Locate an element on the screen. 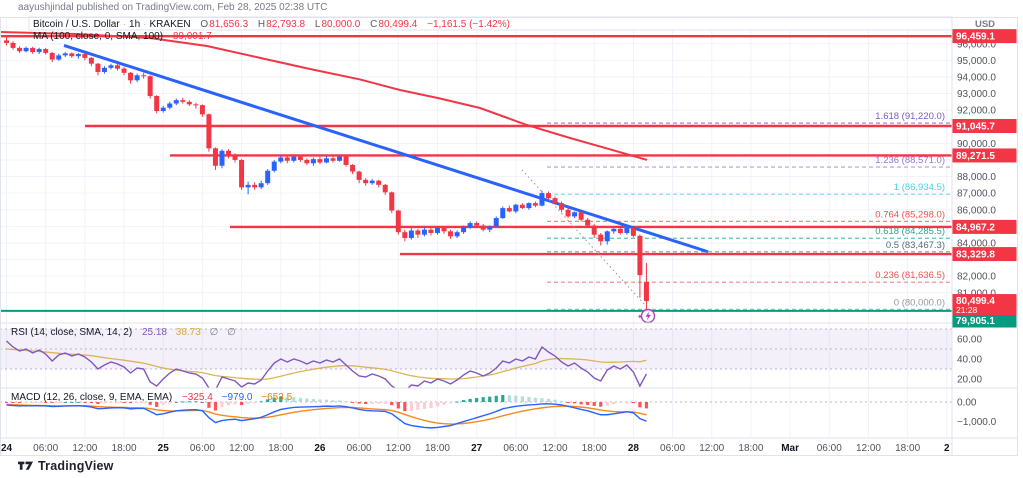 The image size is (1023, 478). svg-text: 89,271.5 is located at coordinates (975, 156).